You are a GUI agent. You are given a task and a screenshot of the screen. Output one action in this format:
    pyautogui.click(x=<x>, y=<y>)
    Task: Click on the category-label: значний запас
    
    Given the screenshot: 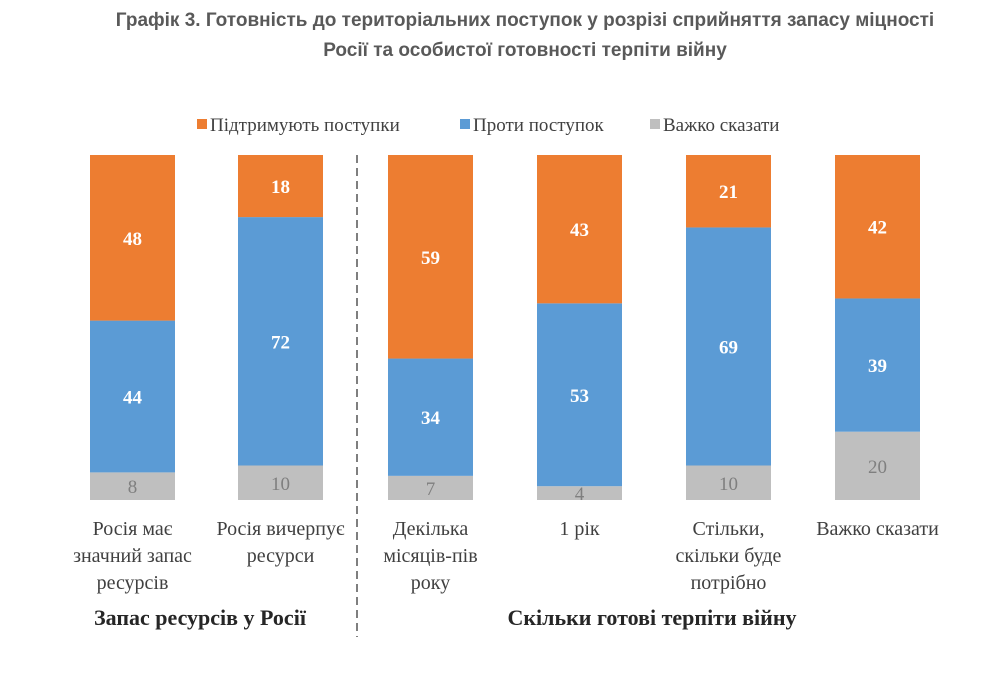 What is the action you would take?
    pyautogui.click(x=132, y=556)
    